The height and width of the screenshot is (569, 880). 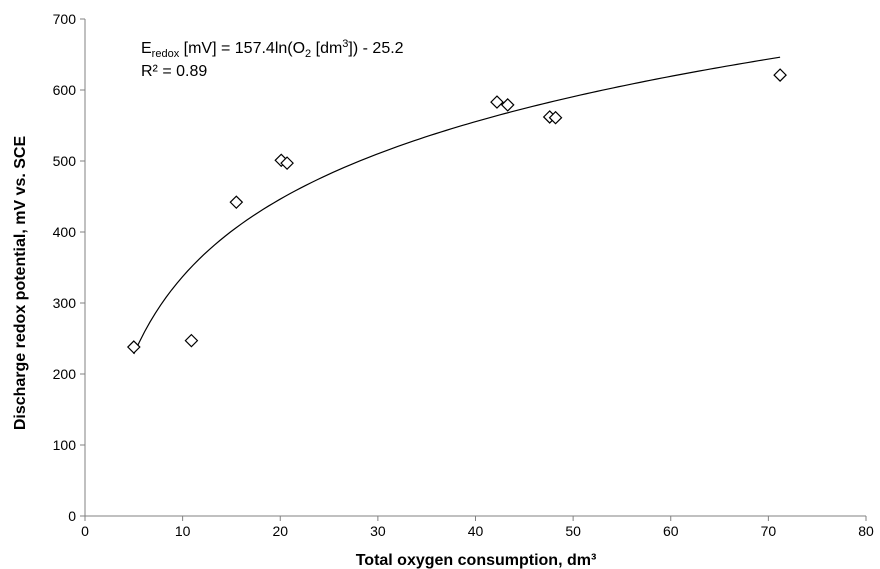 I want to click on y-tick-label: 0, so click(x=72, y=516).